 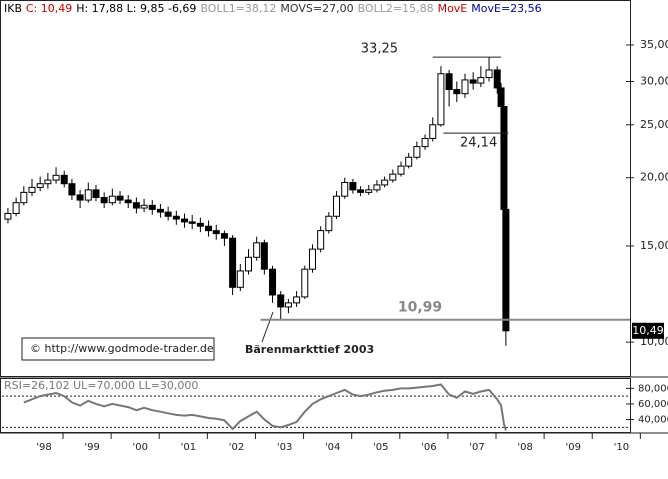 What do you see at coordinates (648, 330) in the screenshot?
I see `last-price: 10,49` at bounding box center [648, 330].